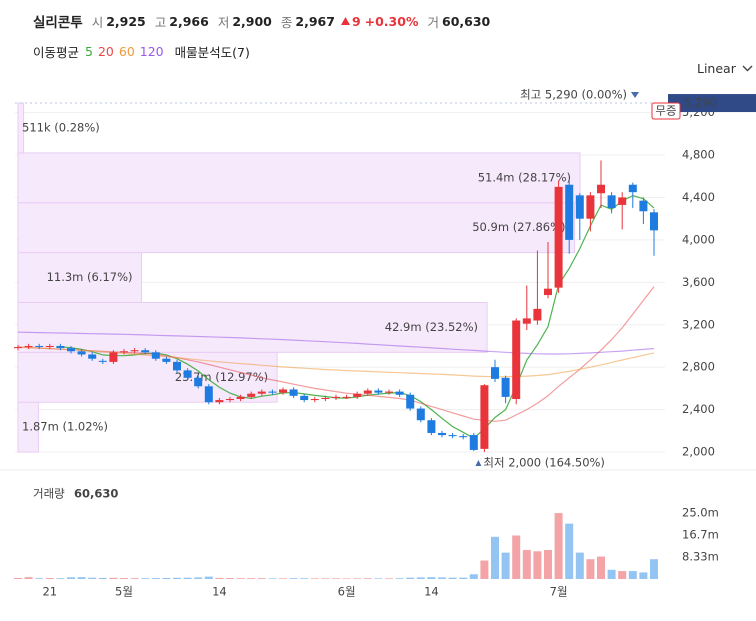  Describe the element at coordinates (124, 592) in the screenshot. I see `x-tick-label: 5월` at that location.